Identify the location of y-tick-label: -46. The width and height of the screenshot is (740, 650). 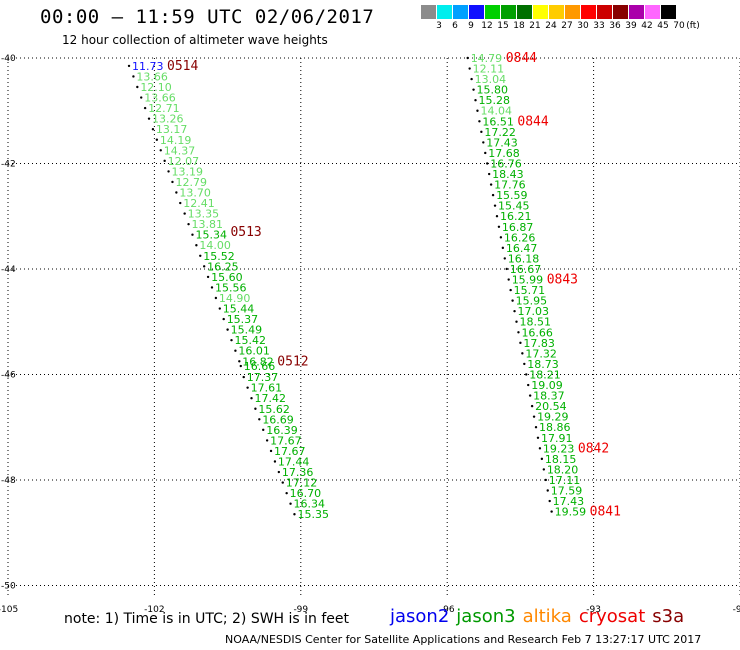
(8, 375).